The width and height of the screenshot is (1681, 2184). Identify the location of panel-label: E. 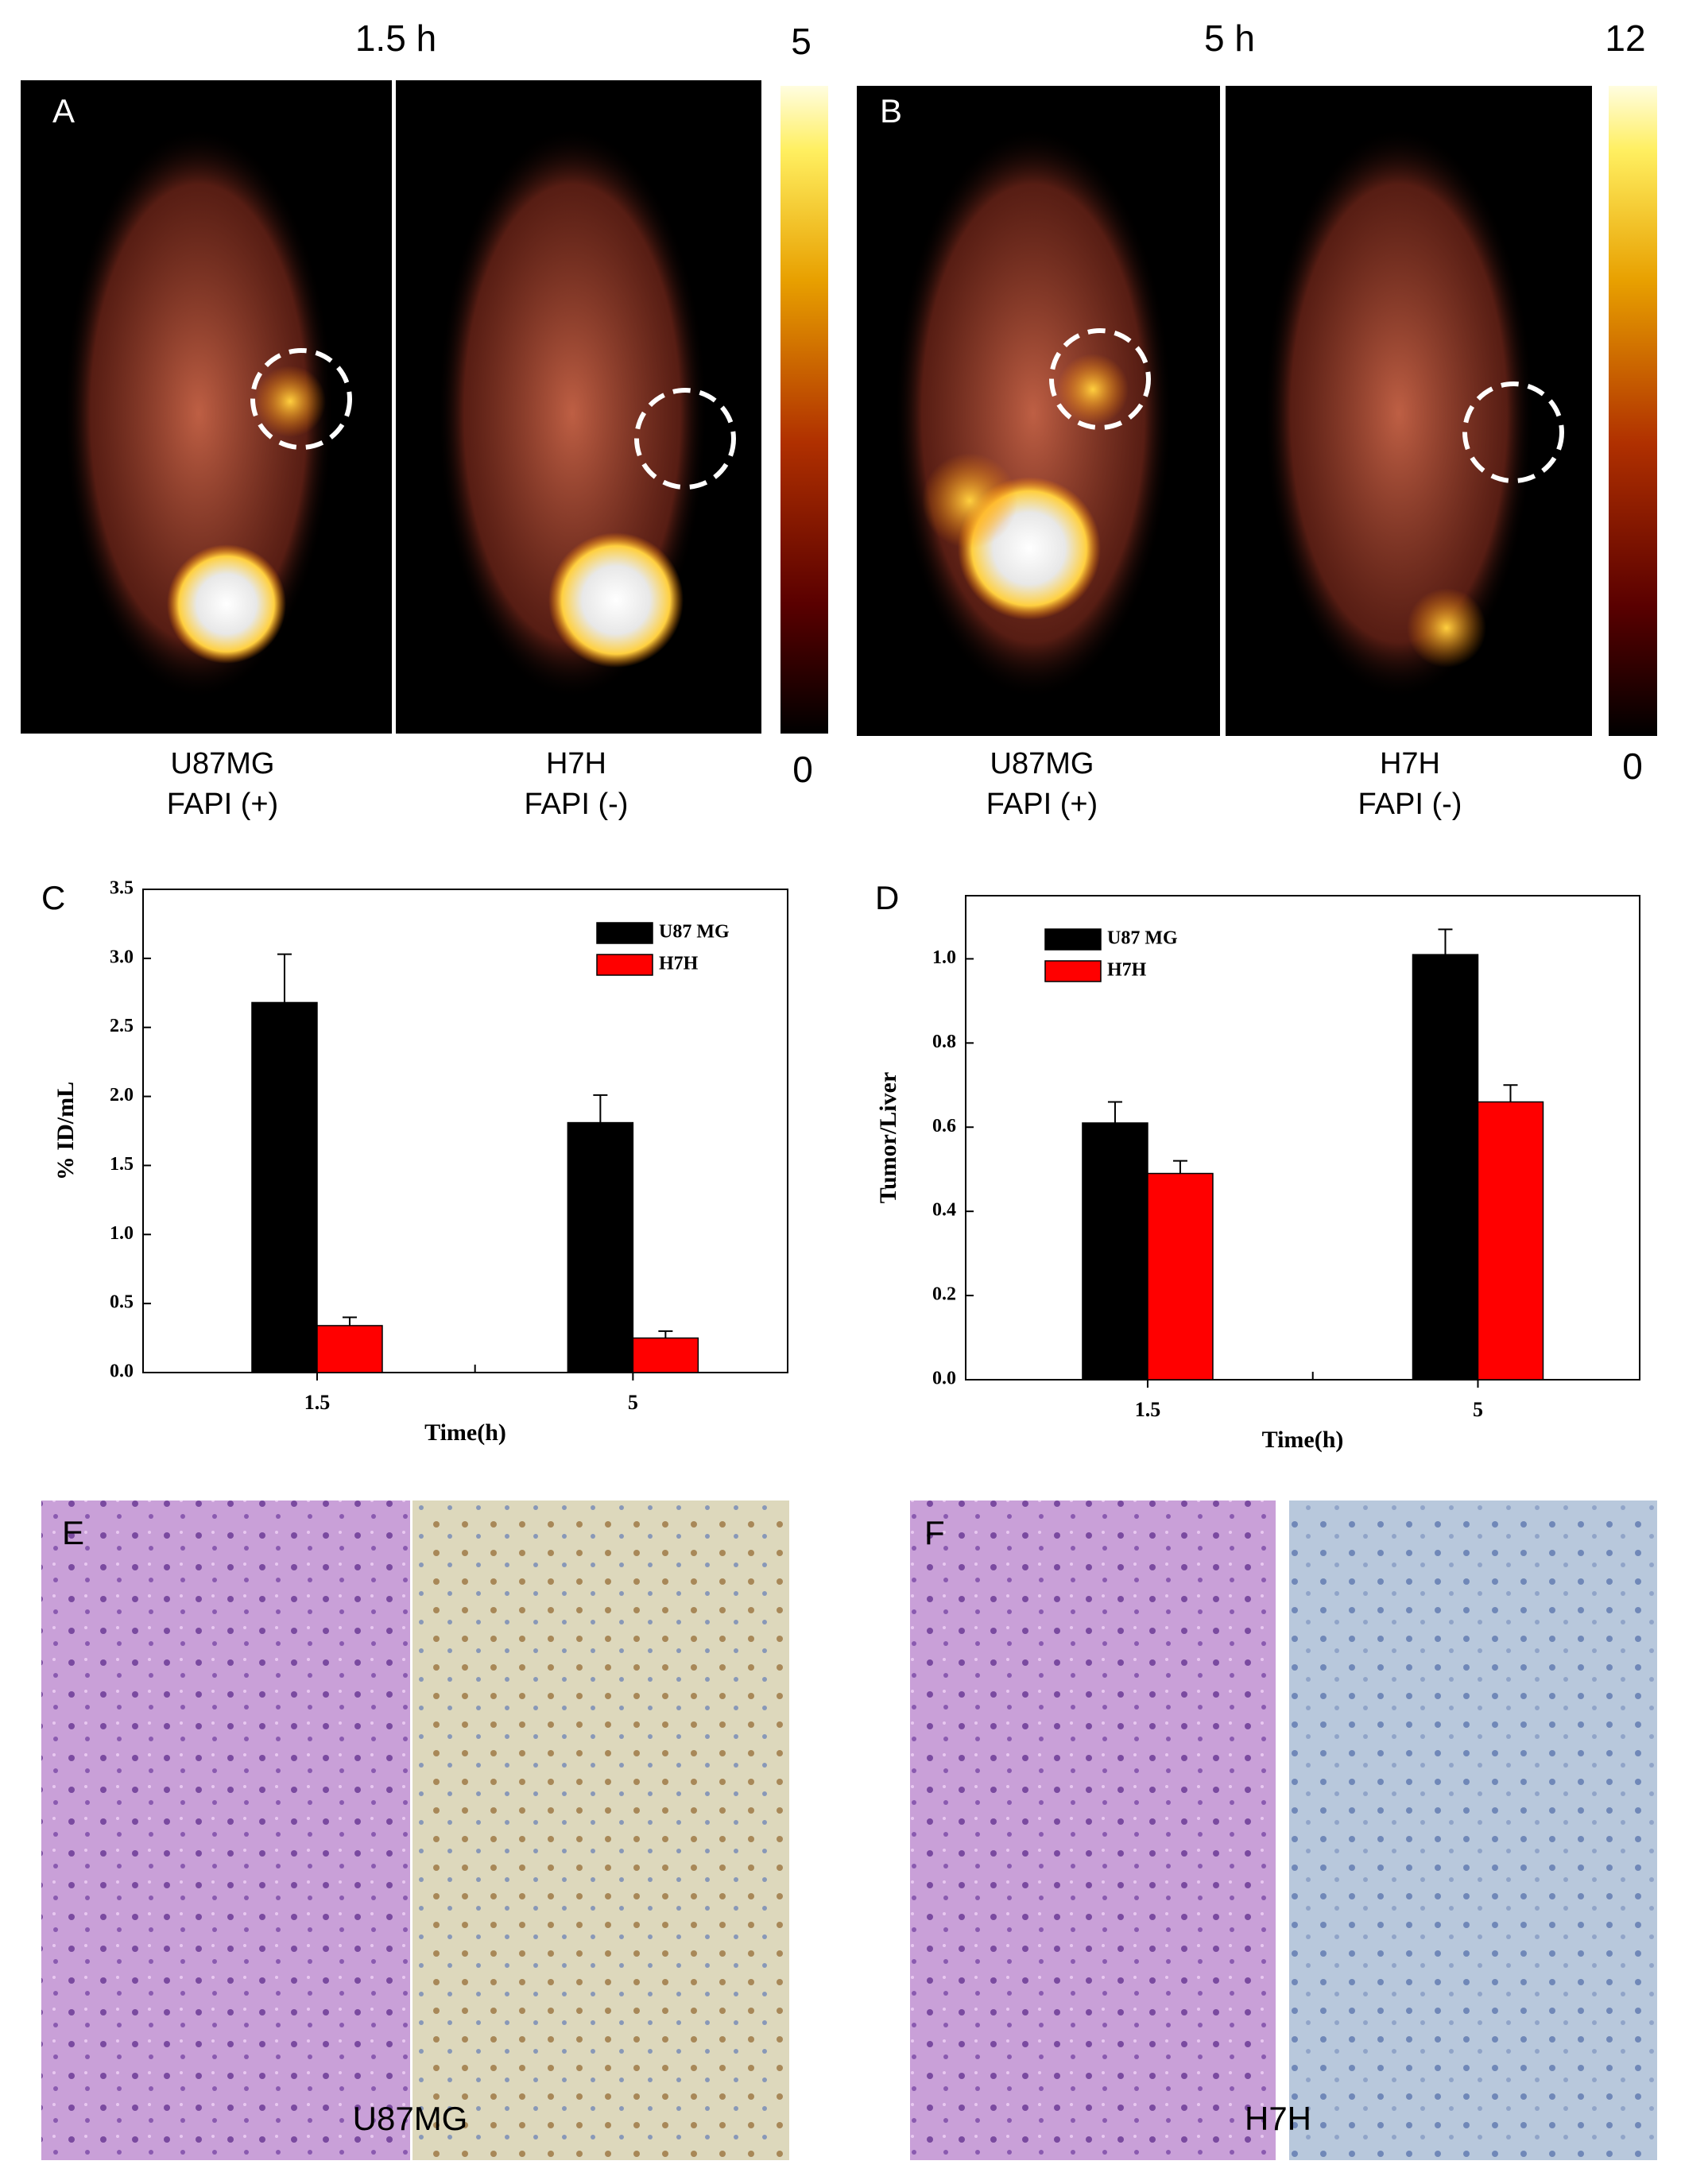
(73, 1532).